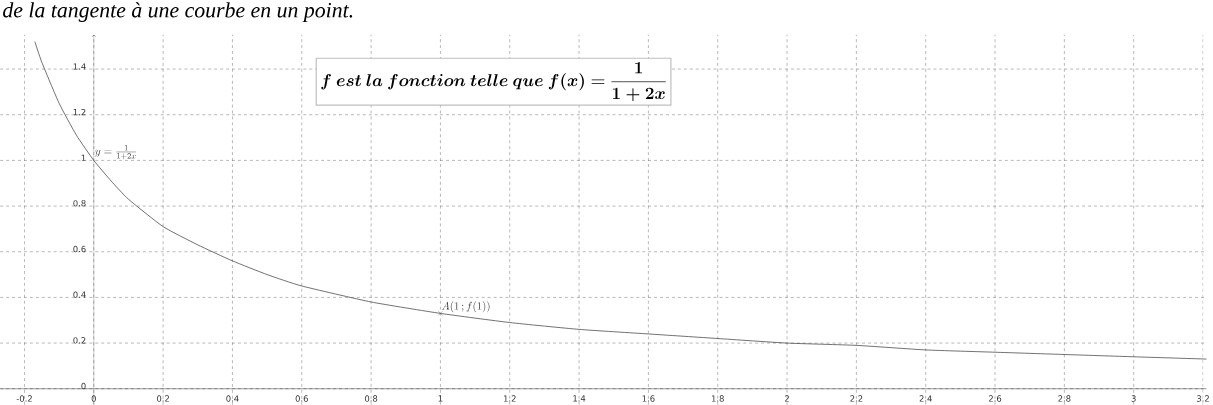 The height and width of the screenshot is (405, 1213). Describe the element at coordinates (93, 398) in the screenshot. I see `x-tick-label: 0` at that location.